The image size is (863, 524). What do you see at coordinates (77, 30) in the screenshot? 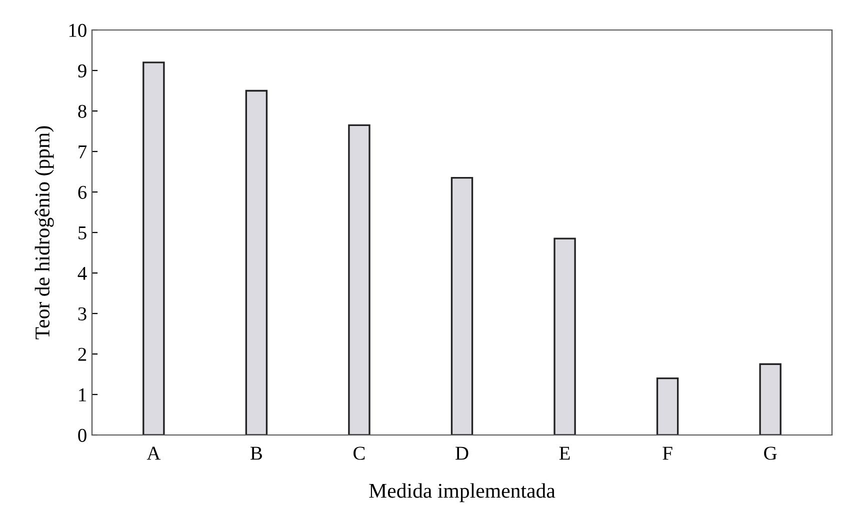
I see `y-tick-label: 10` at bounding box center [77, 30].